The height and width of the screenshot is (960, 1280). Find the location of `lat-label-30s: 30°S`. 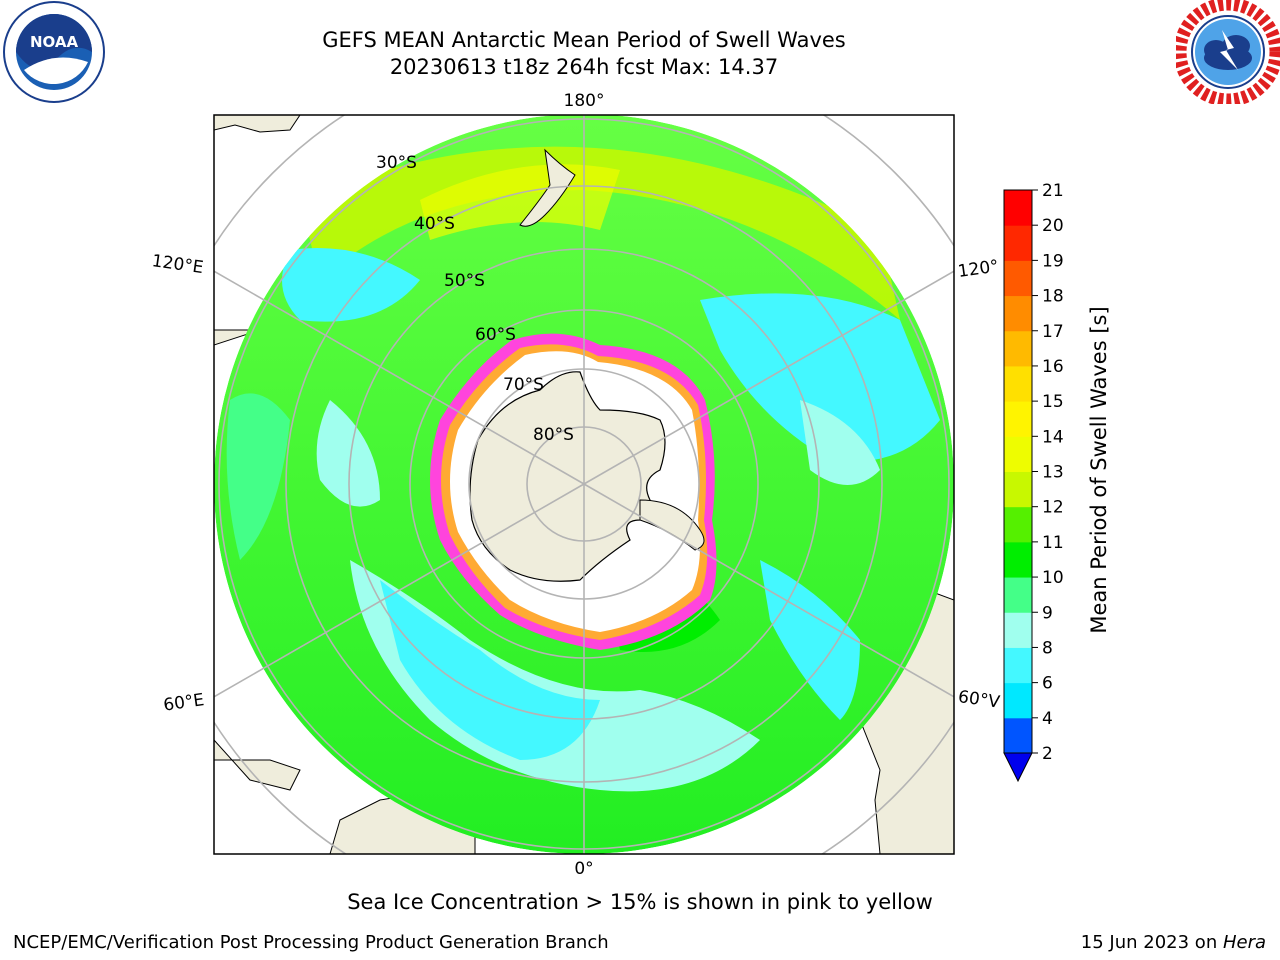

lat-label-30s: 30°S is located at coordinates (396, 163).